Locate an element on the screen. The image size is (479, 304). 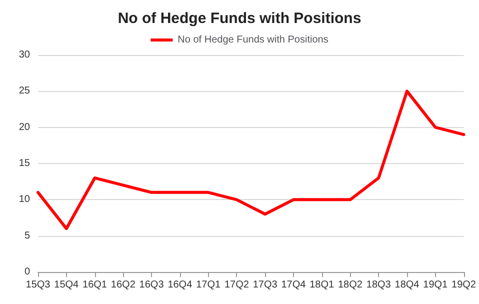
chart-title: No of Hedge Funds with Positions is located at coordinates (240, 18).